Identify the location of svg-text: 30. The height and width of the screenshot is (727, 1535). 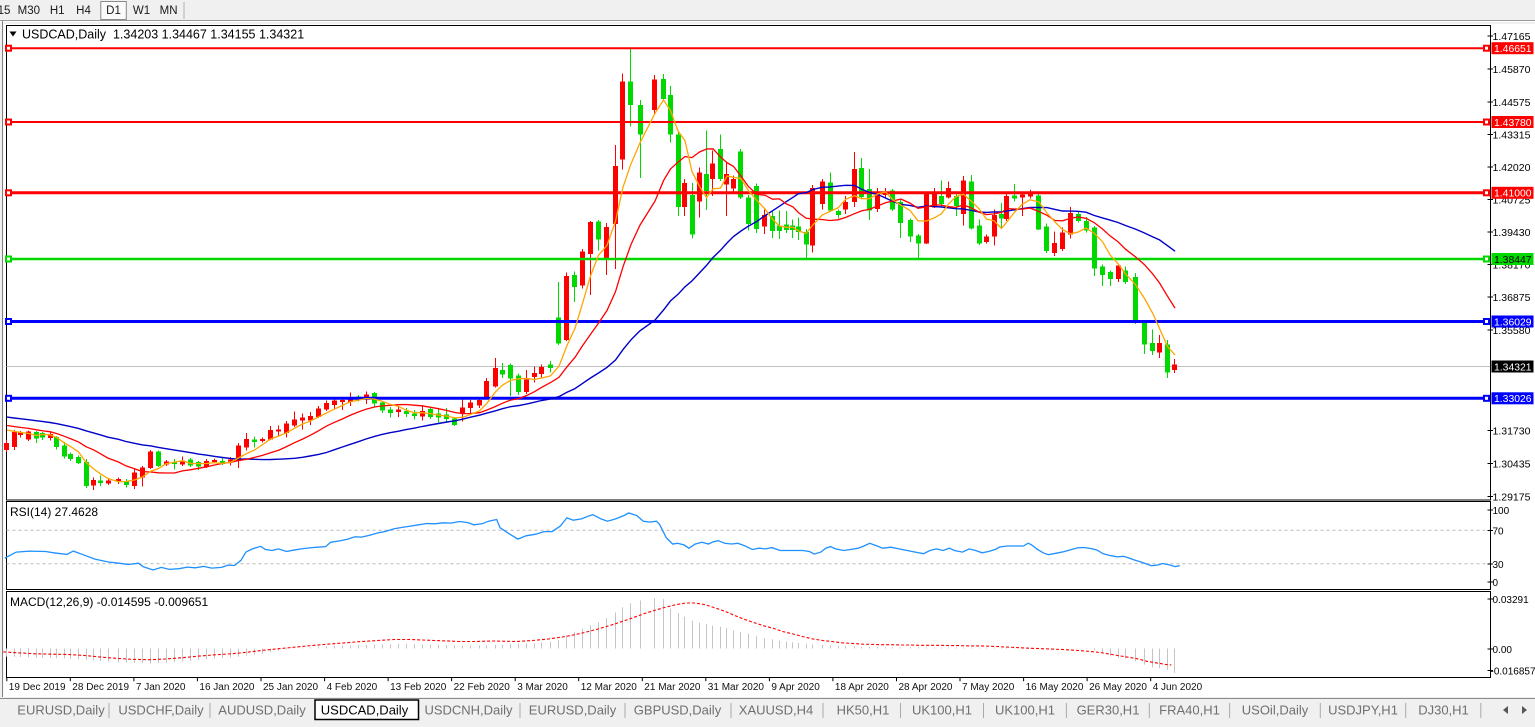
(1499, 565).